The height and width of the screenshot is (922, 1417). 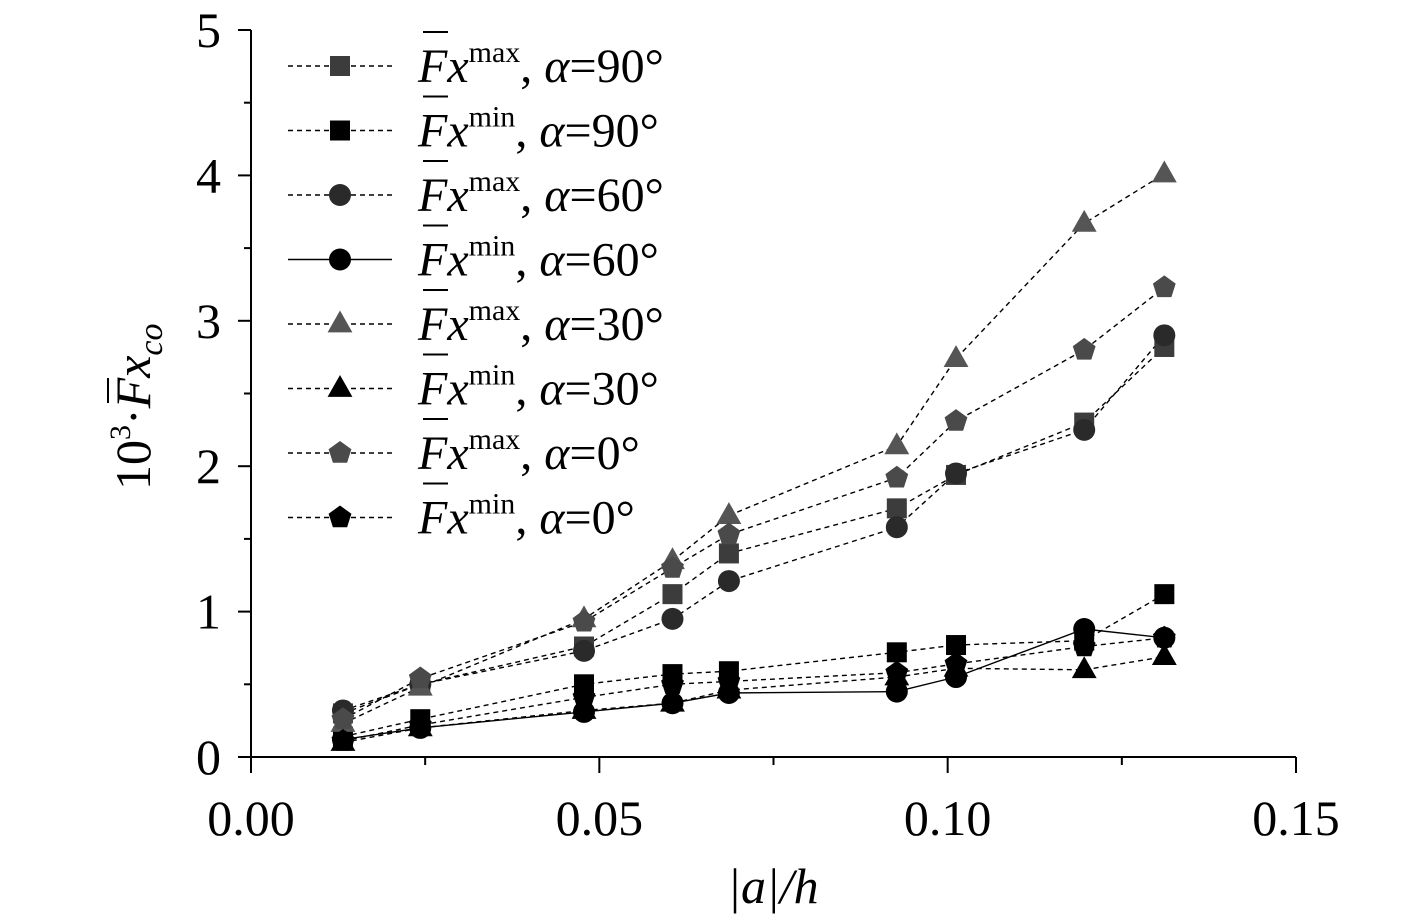 I want to click on y-tick-label: 1, so click(x=208, y=612).